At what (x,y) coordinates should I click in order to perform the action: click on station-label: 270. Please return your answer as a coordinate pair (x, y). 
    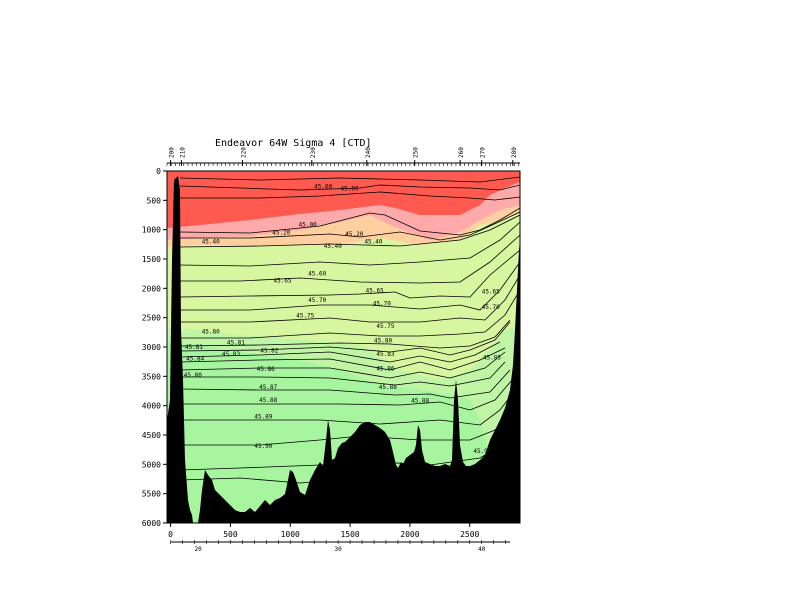
    Looking at the image, I should click on (483, 152).